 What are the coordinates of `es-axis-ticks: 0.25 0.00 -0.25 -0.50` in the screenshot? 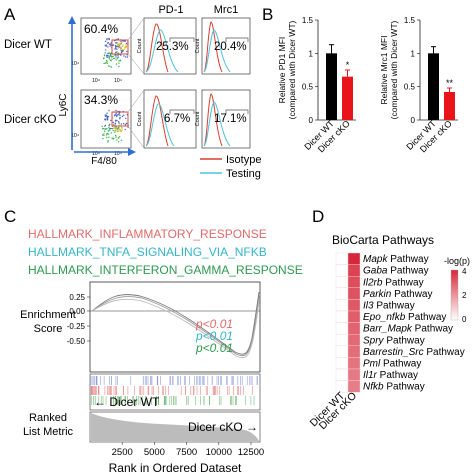 It's located at (78, 319).